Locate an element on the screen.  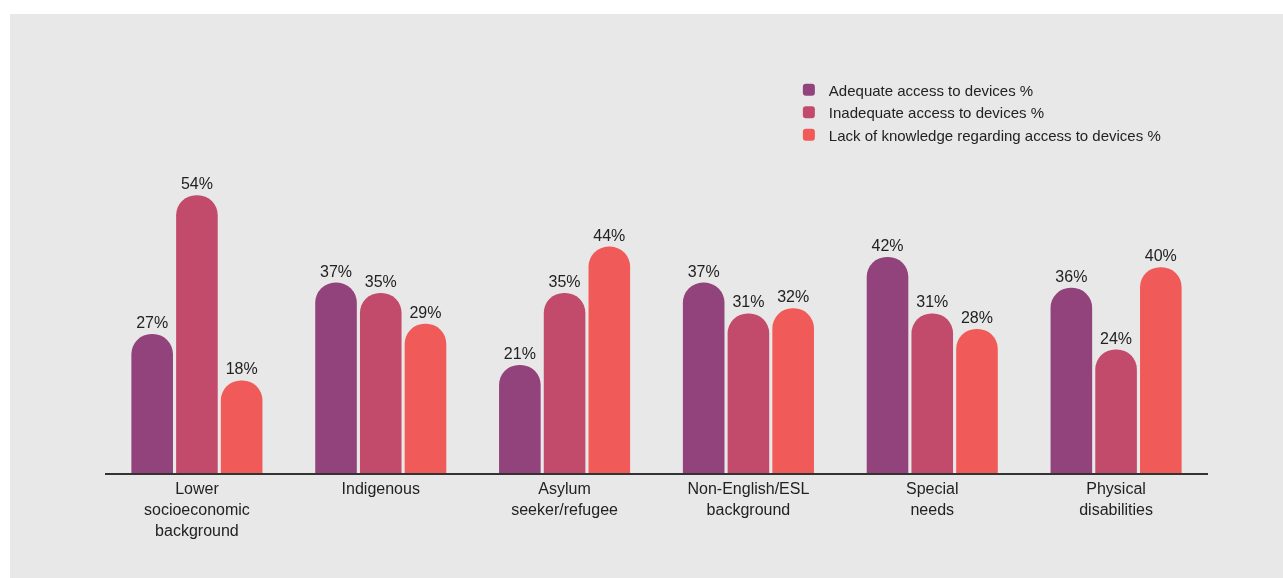
x-tick-label: Asylum seeker/refugee is located at coordinates (565, 499).